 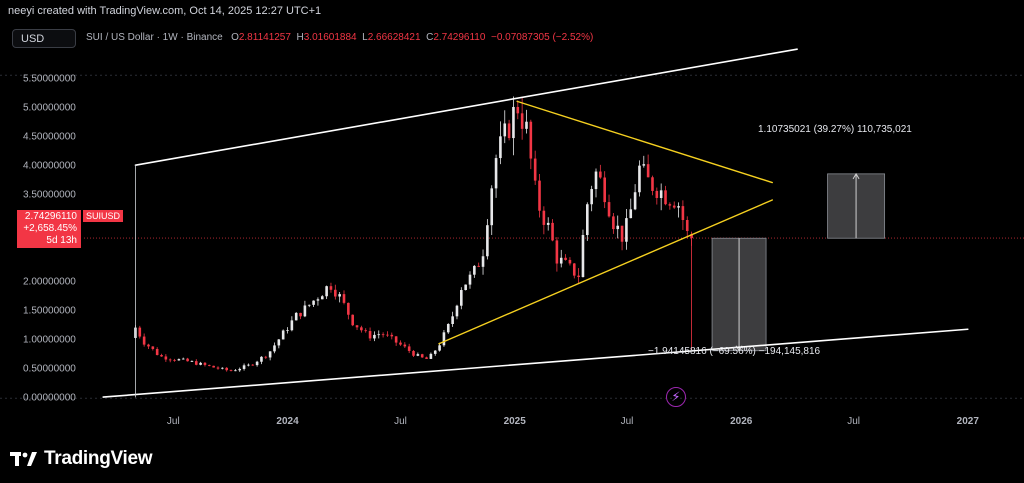 I want to click on tradingview-wordmark: TradingView, so click(x=98, y=458).